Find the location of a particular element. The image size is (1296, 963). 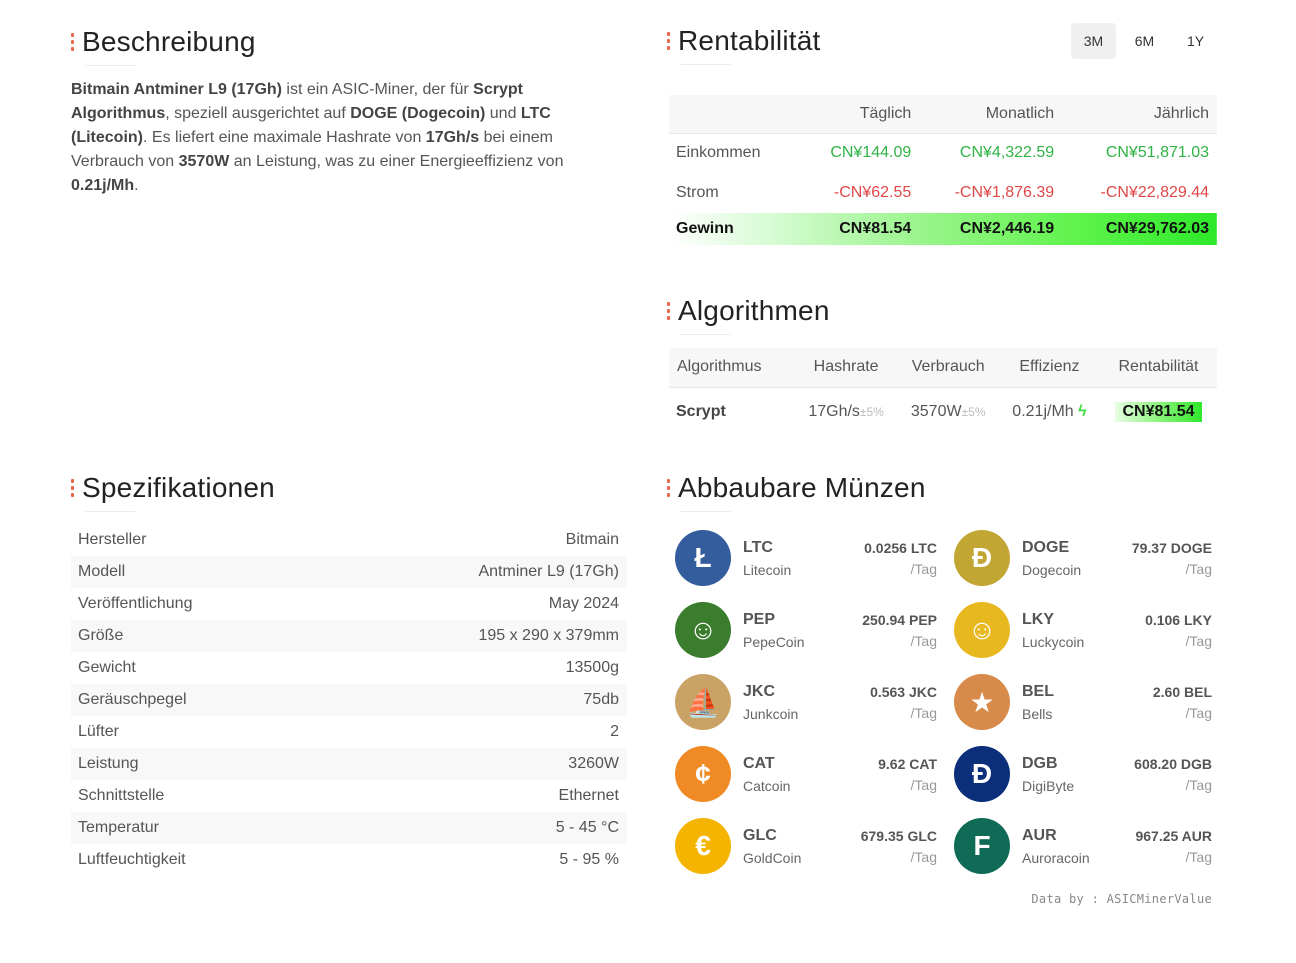

coins-heading: Abbaubare Münzen is located at coordinates (796, 492).